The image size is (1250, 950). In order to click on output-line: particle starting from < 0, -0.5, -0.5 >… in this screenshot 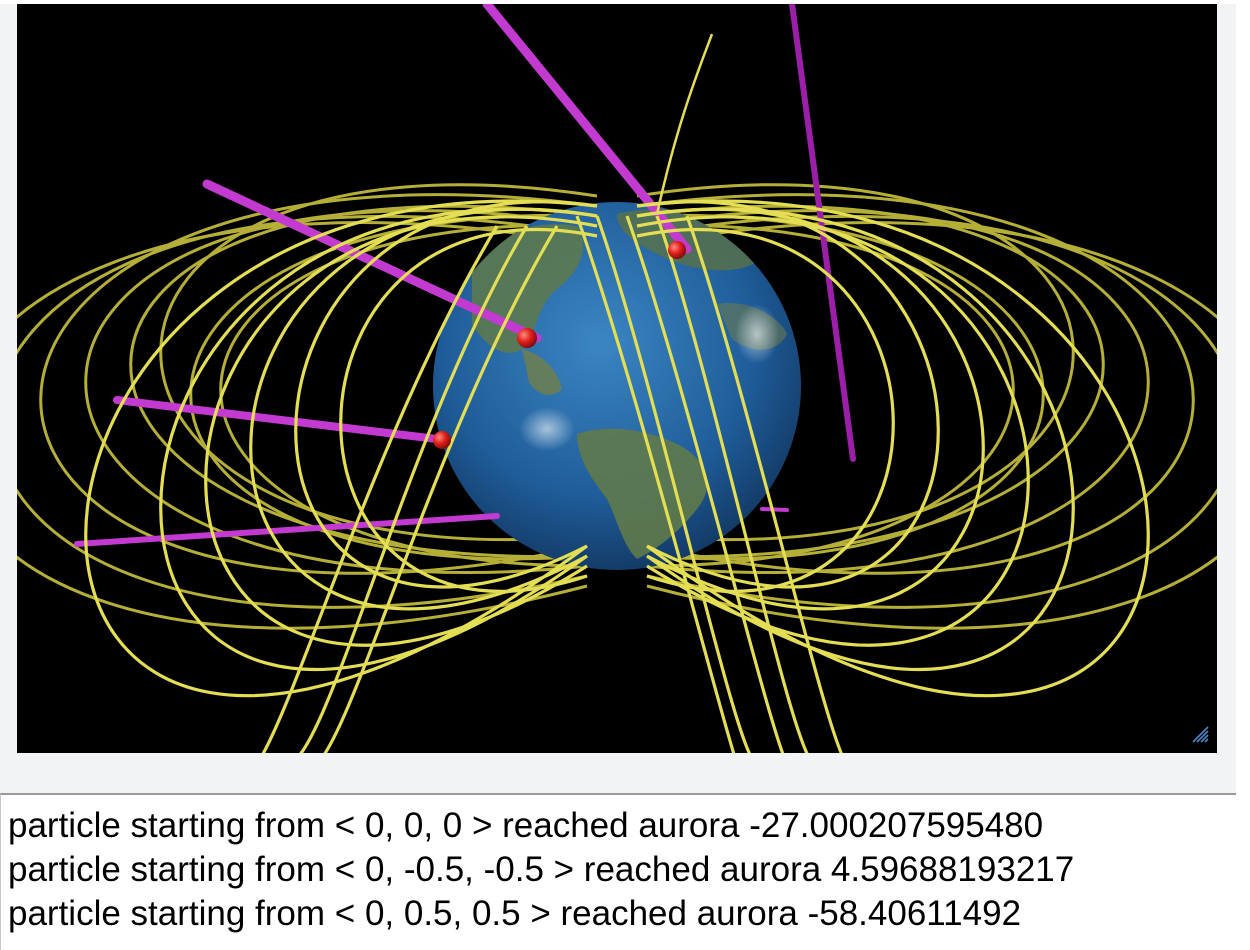, I will do `click(541, 869)`.